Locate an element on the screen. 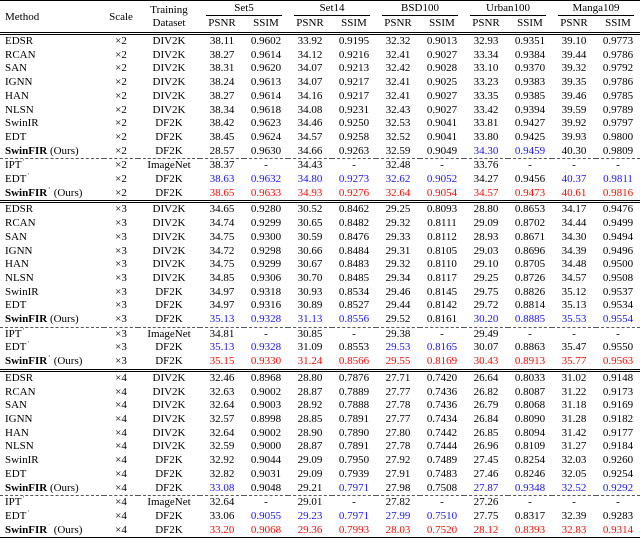 Image resolution: width=640 pixels, height=542 pixels. value-cell: 30.07 is located at coordinates (486, 347).